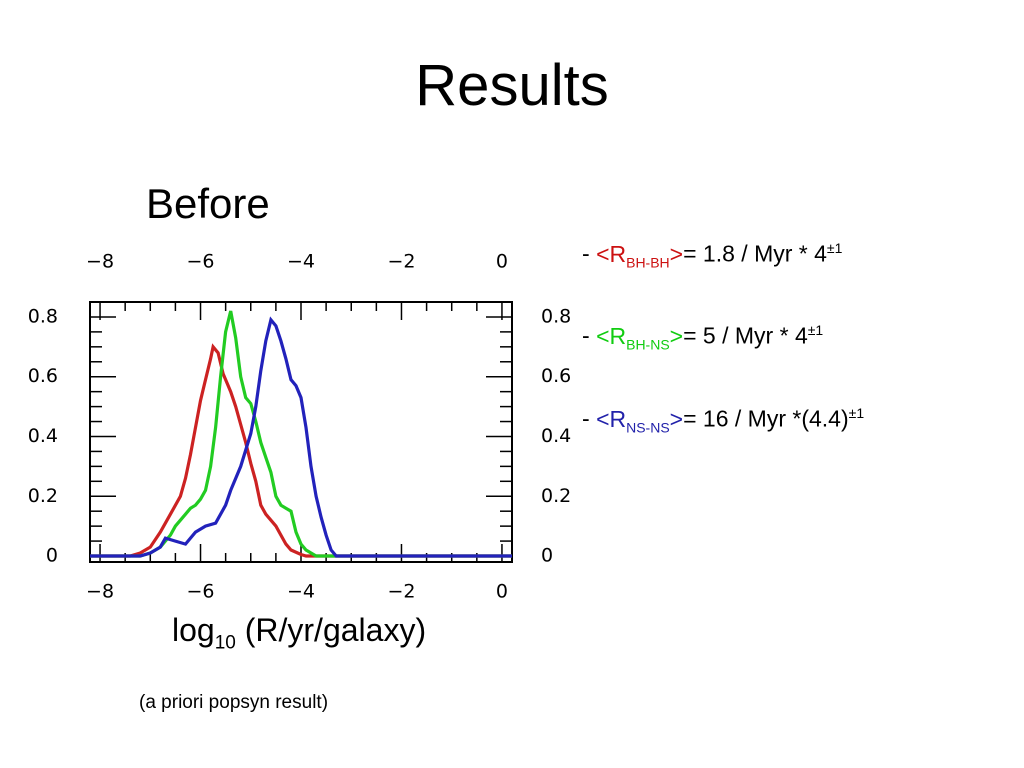 Image resolution: width=1024 pixels, height=768 pixels. Describe the element at coordinates (401, 592) in the screenshot. I see `x-tick-label: −2` at that location.